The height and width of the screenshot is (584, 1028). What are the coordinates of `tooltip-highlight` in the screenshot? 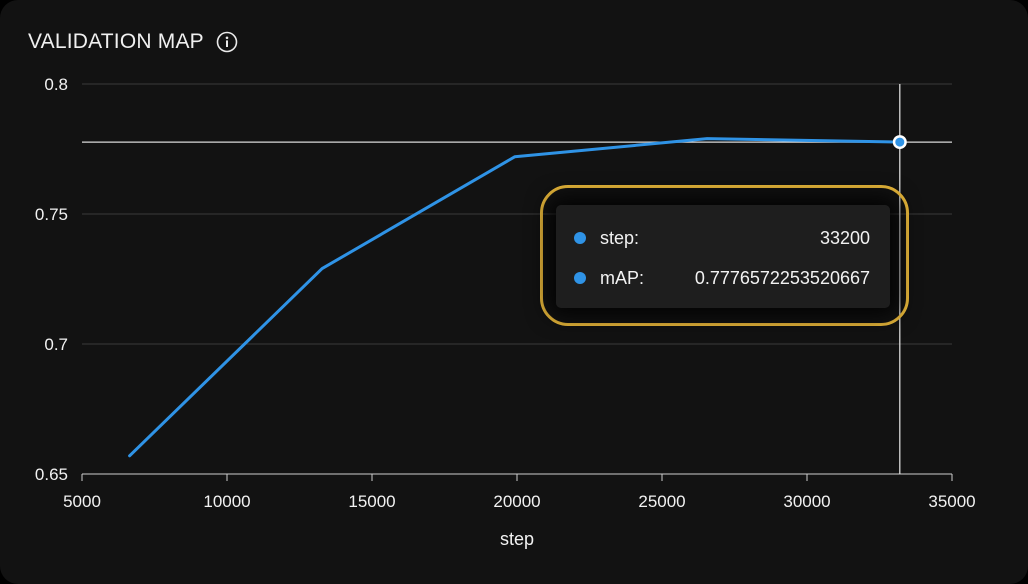 It's located at (724, 255).